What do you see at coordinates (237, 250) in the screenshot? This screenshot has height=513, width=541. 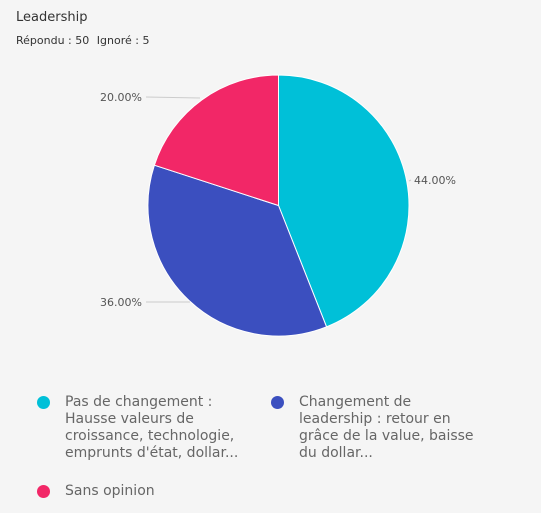 I see `slice-leadership-change` at bounding box center [237, 250].